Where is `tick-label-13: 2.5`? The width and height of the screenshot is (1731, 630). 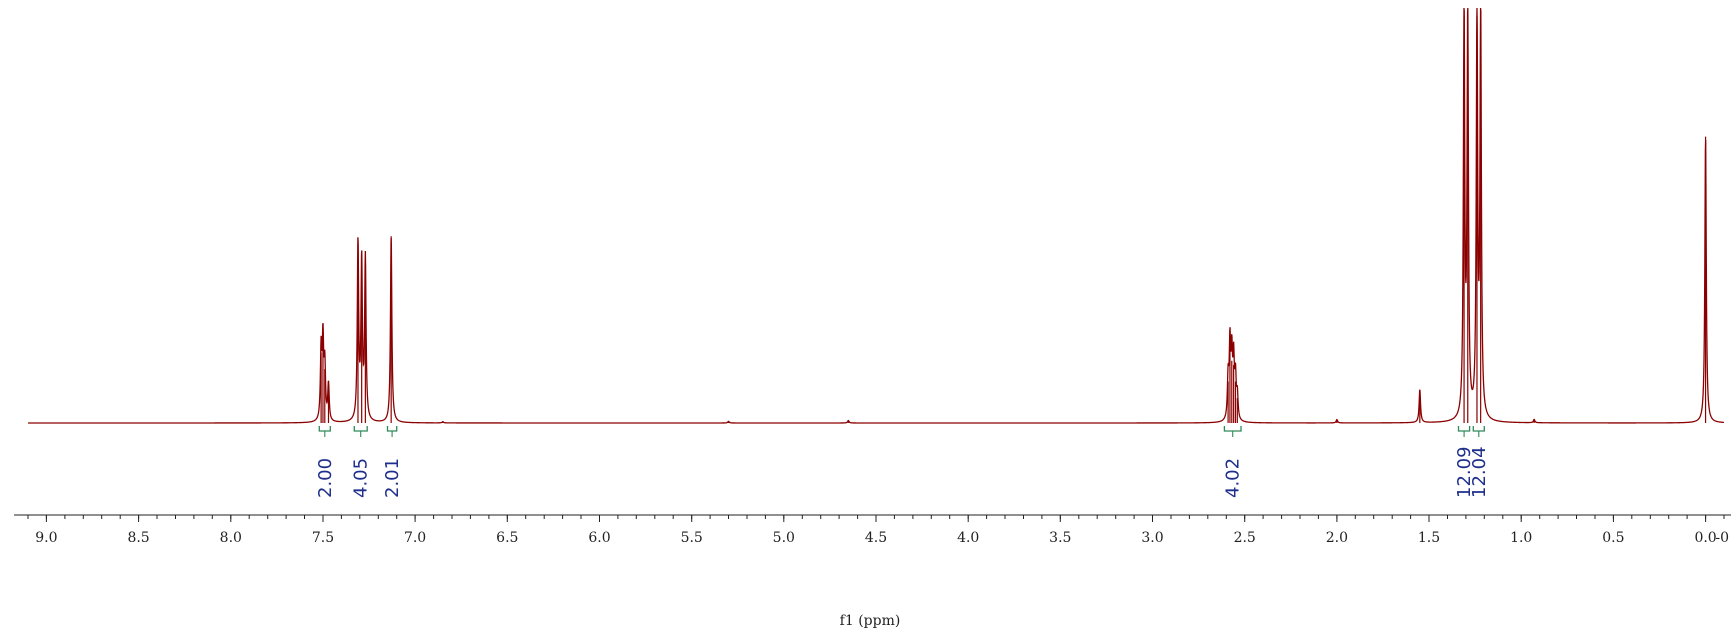
tick-label-13: 2.5 is located at coordinates (1245, 538).